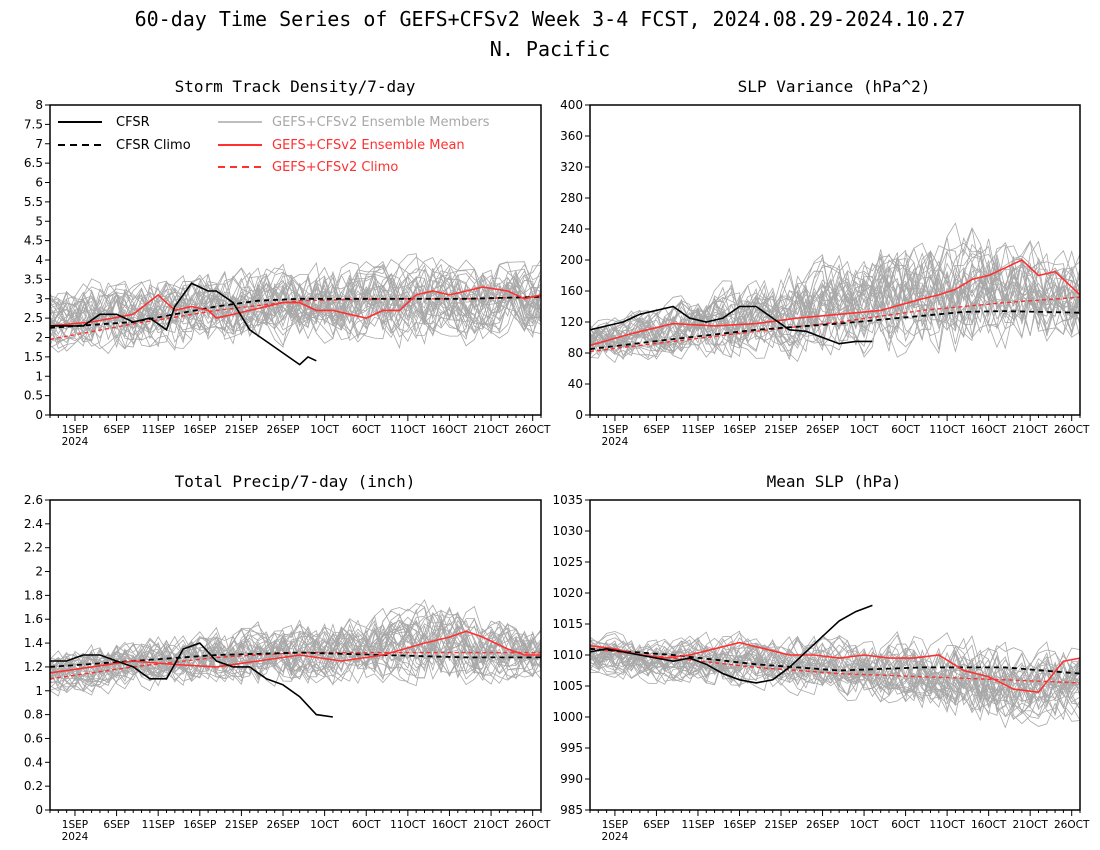 The image size is (1100, 850). Describe the element at coordinates (834, 481) in the screenshot. I see `mean-slp-title: Mean SLP (hPa)` at that location.